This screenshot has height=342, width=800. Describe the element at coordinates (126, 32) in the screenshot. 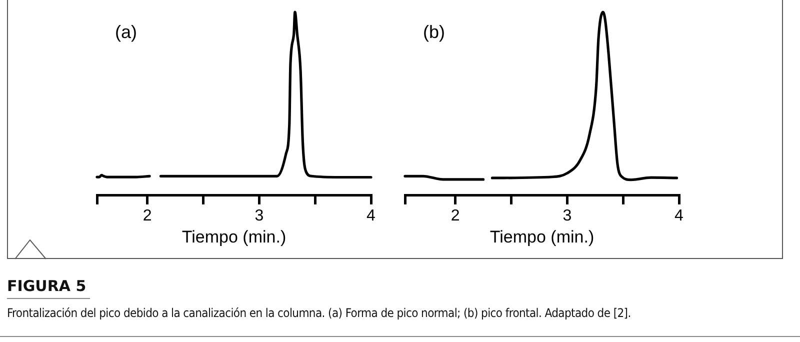

I see `text: (a)` at that location.